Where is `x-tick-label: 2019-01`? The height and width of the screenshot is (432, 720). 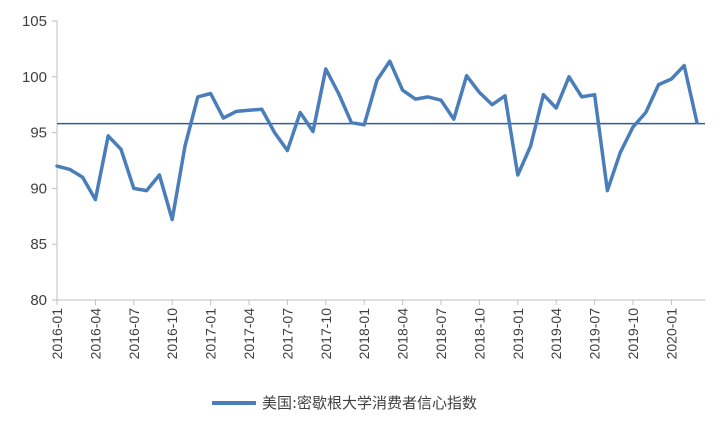 x-tick-label: 2019-01 is located at coordinates (518, 334).